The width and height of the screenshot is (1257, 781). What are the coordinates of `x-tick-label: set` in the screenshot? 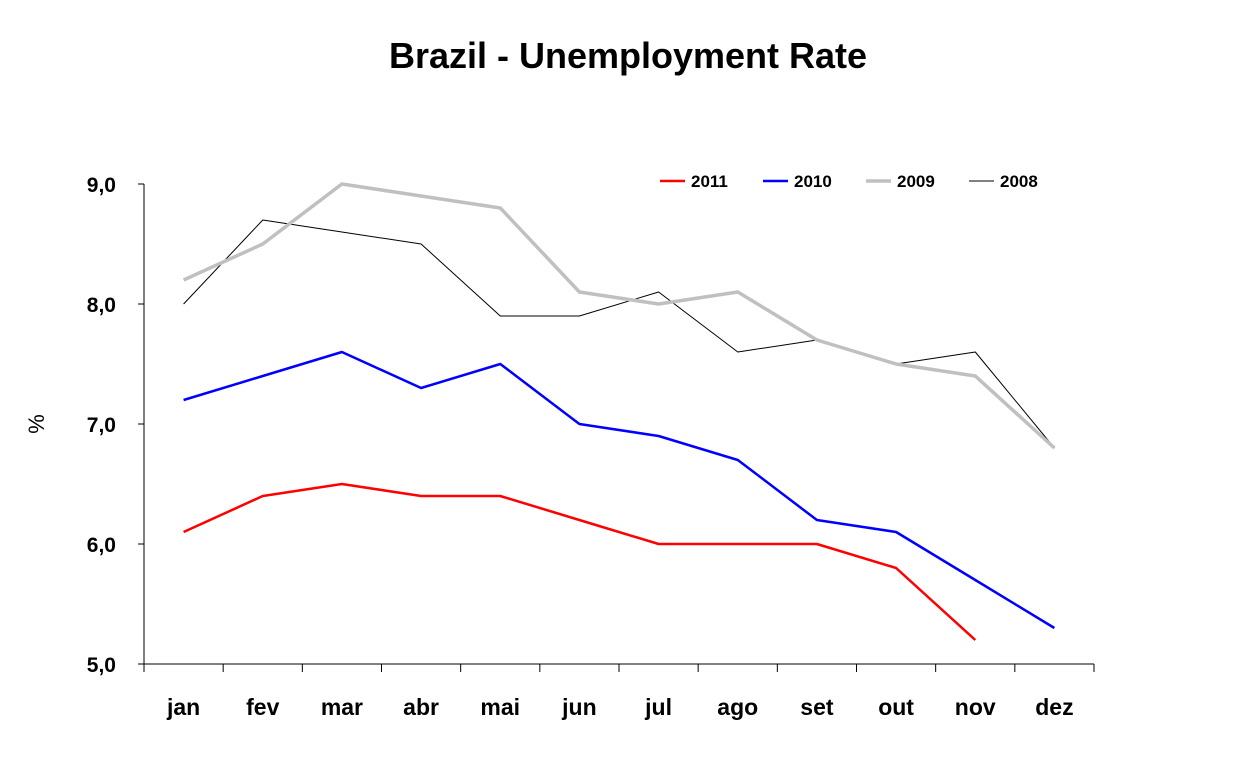 It's located at (817, 707).